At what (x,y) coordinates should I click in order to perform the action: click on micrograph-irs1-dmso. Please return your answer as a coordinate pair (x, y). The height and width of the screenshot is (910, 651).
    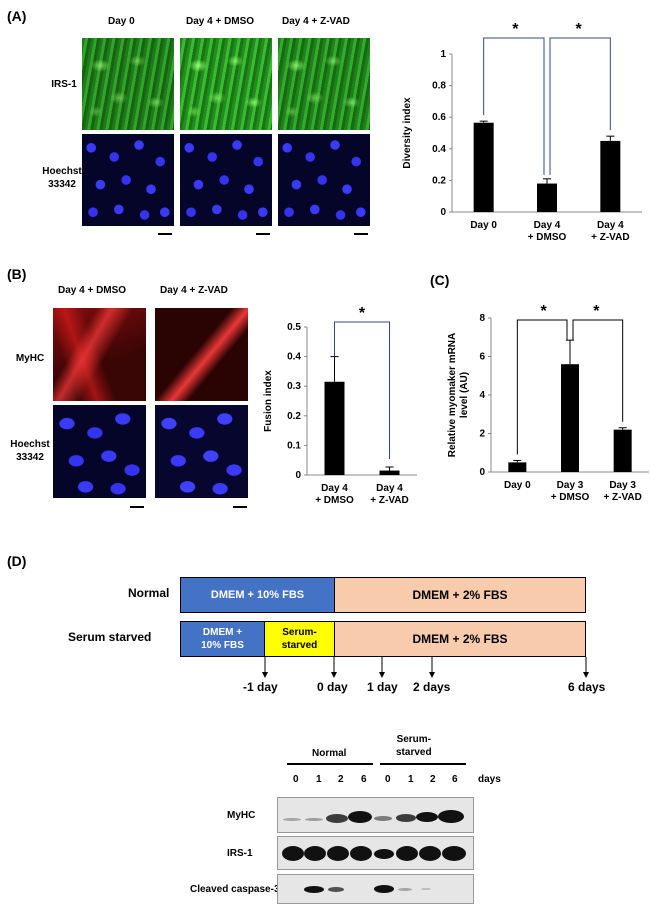
    Looking at the image, I should click on (226, 84).